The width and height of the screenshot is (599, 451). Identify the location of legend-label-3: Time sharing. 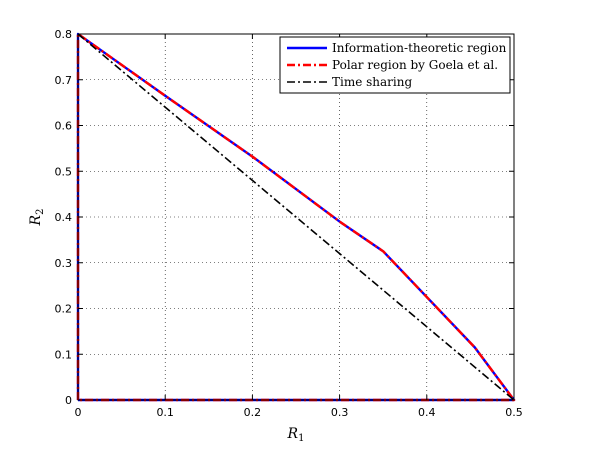
(372, 82).